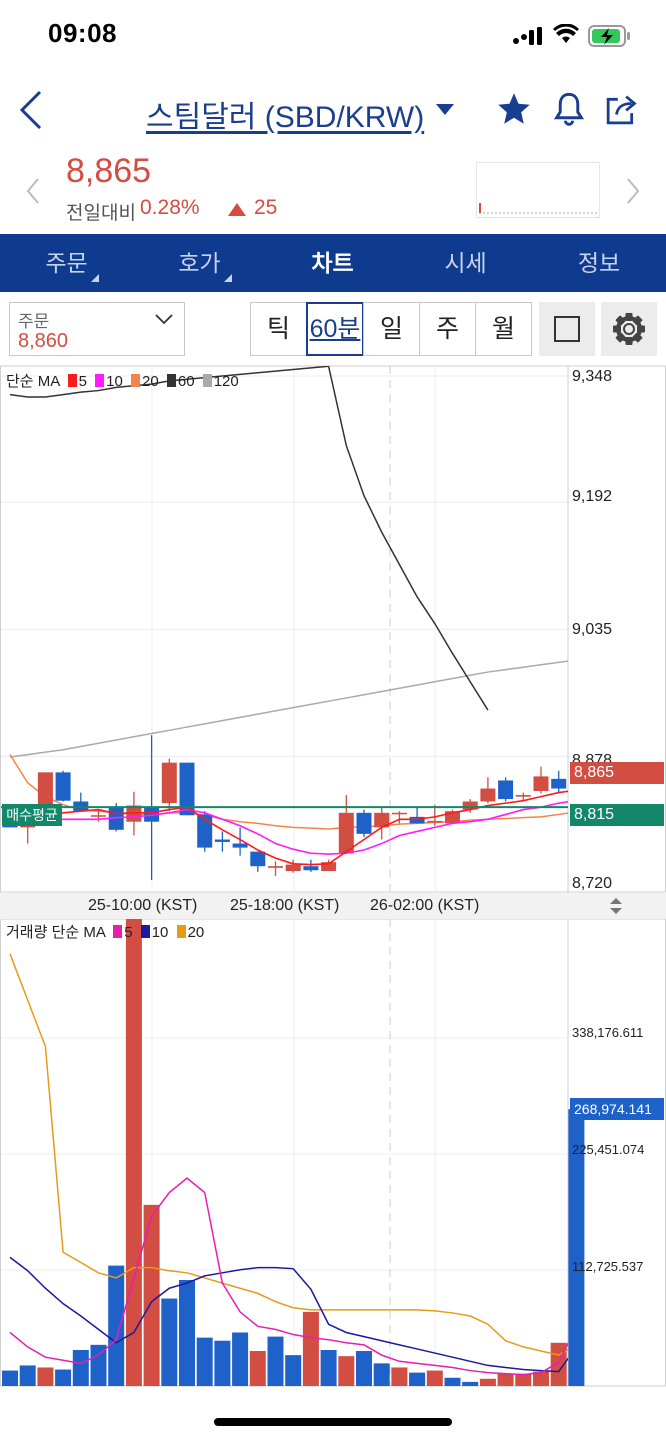 Image resolution: width=666 pixels, height=1441 pixels. I want to click on x-tick-label: 25-18:00 (KST), so click(285, 905).